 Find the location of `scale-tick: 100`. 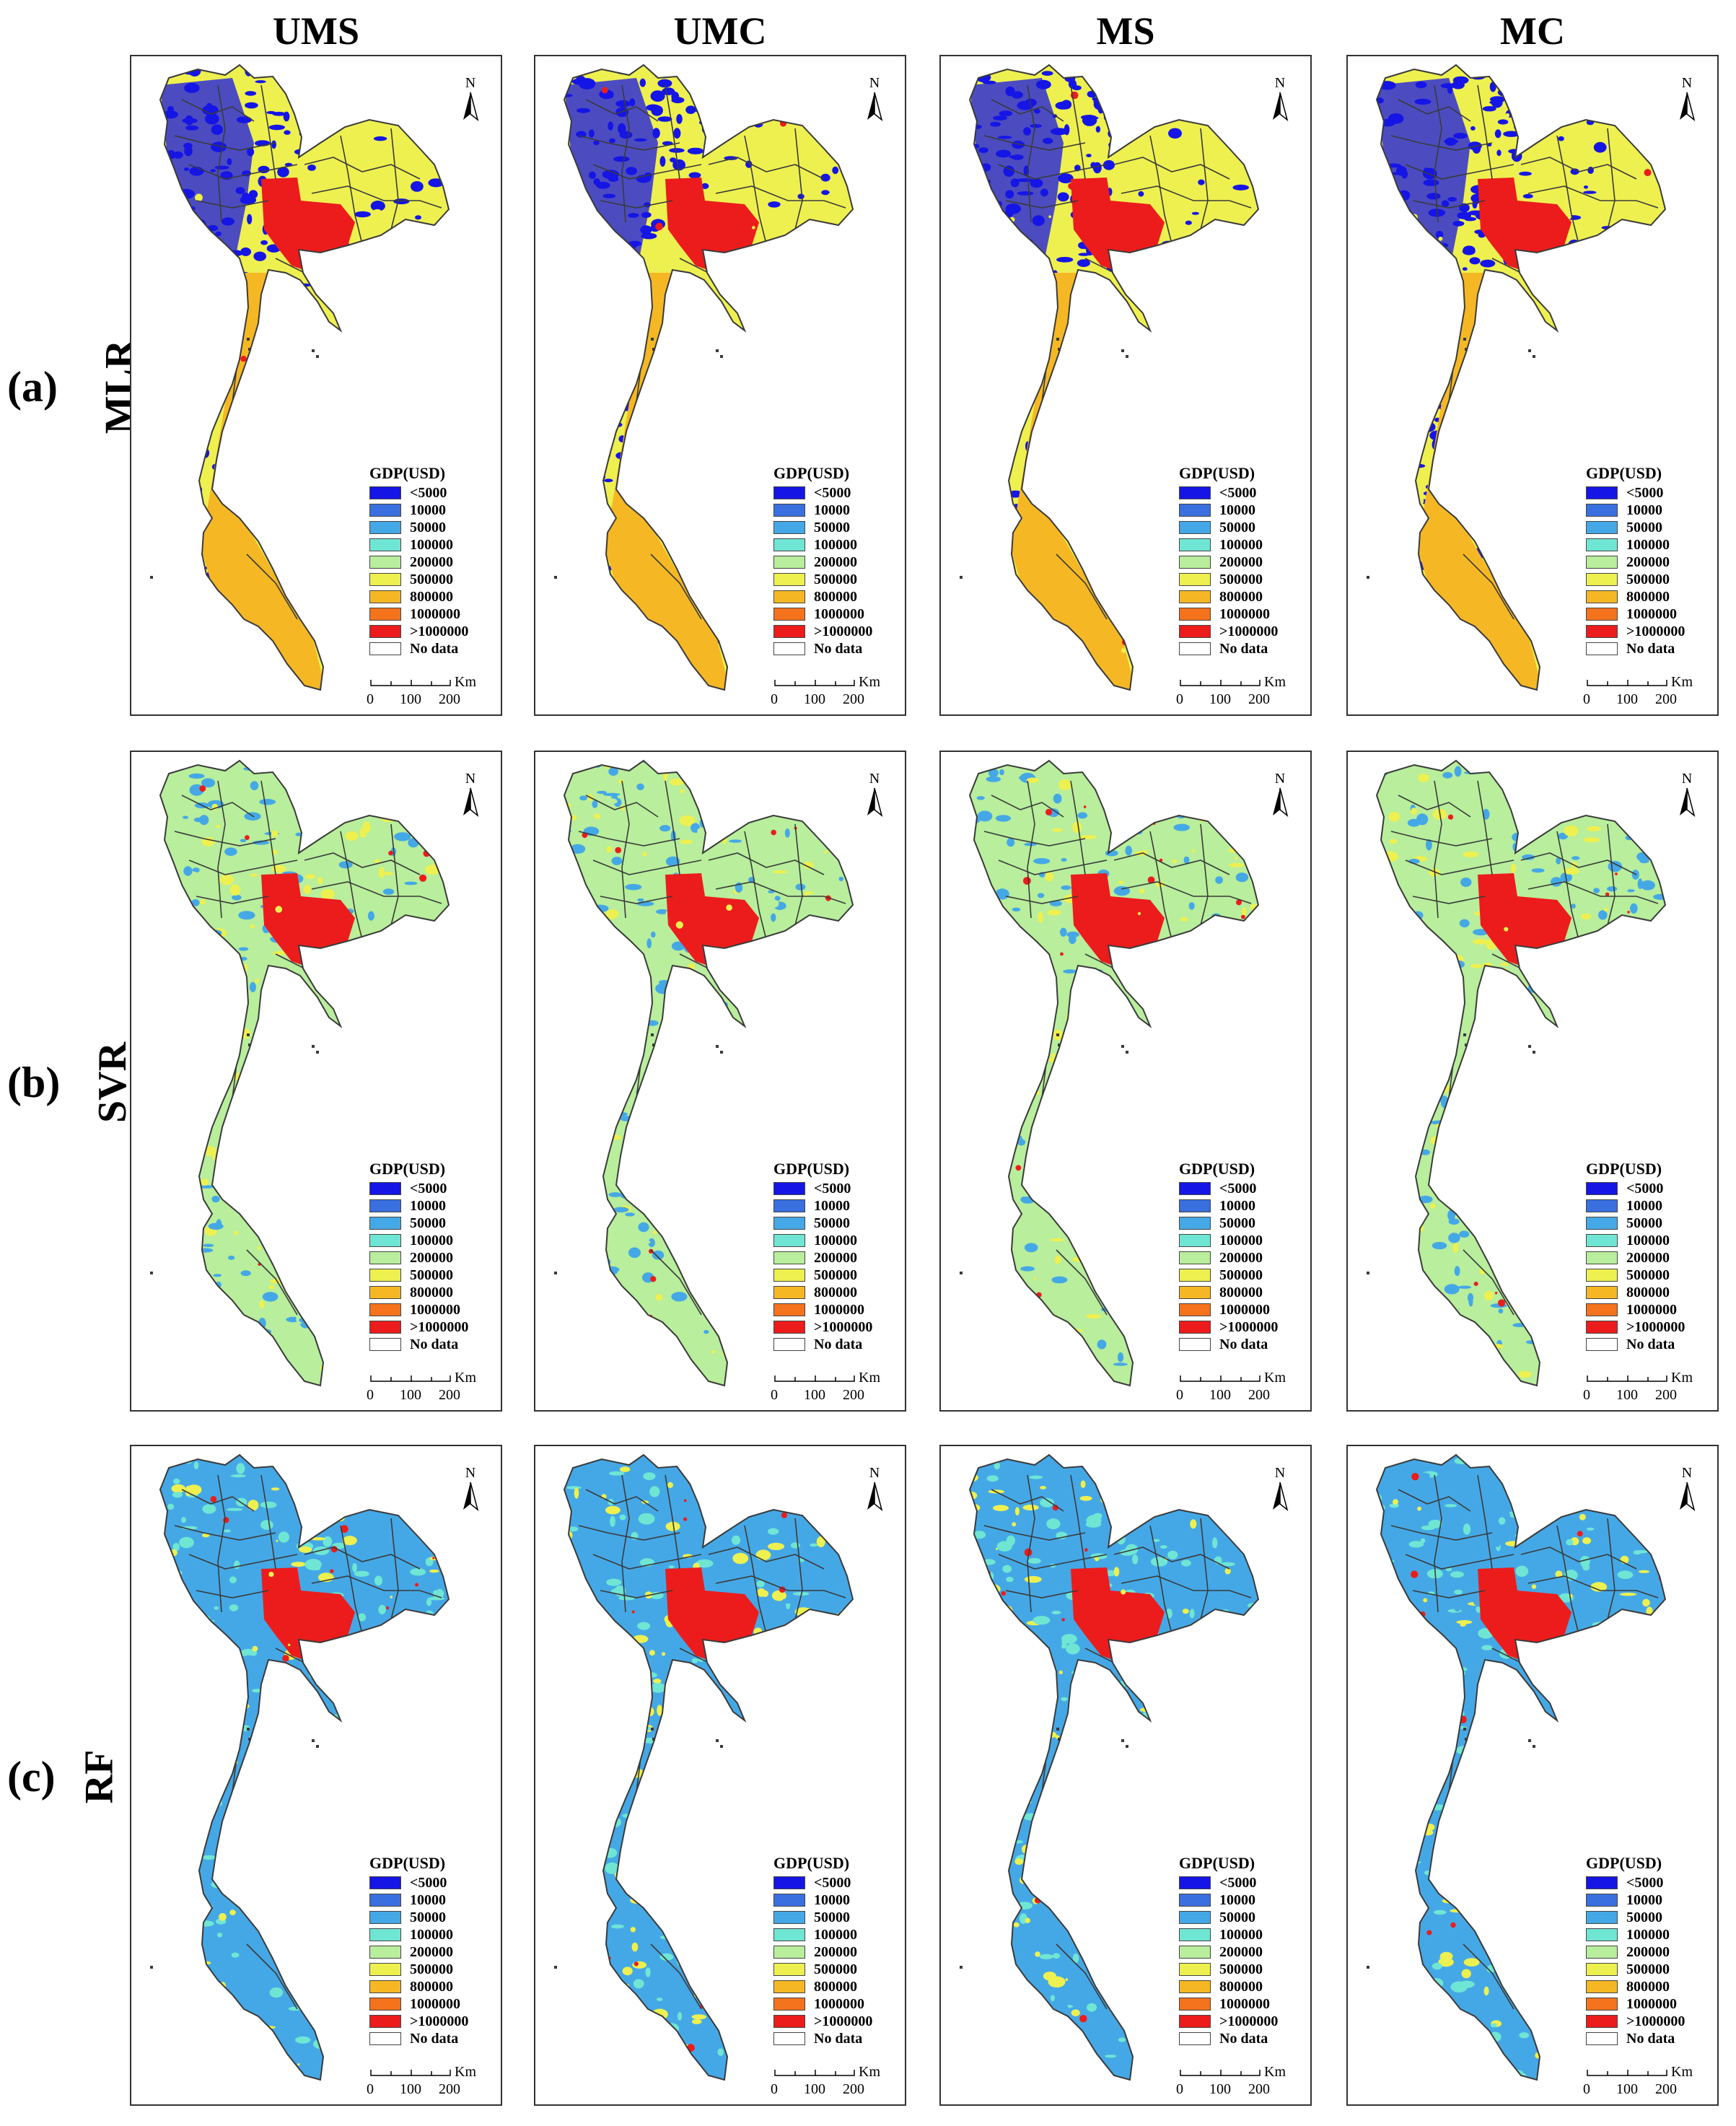

scale-tick: 100 is located at coordinates (814, 2089).